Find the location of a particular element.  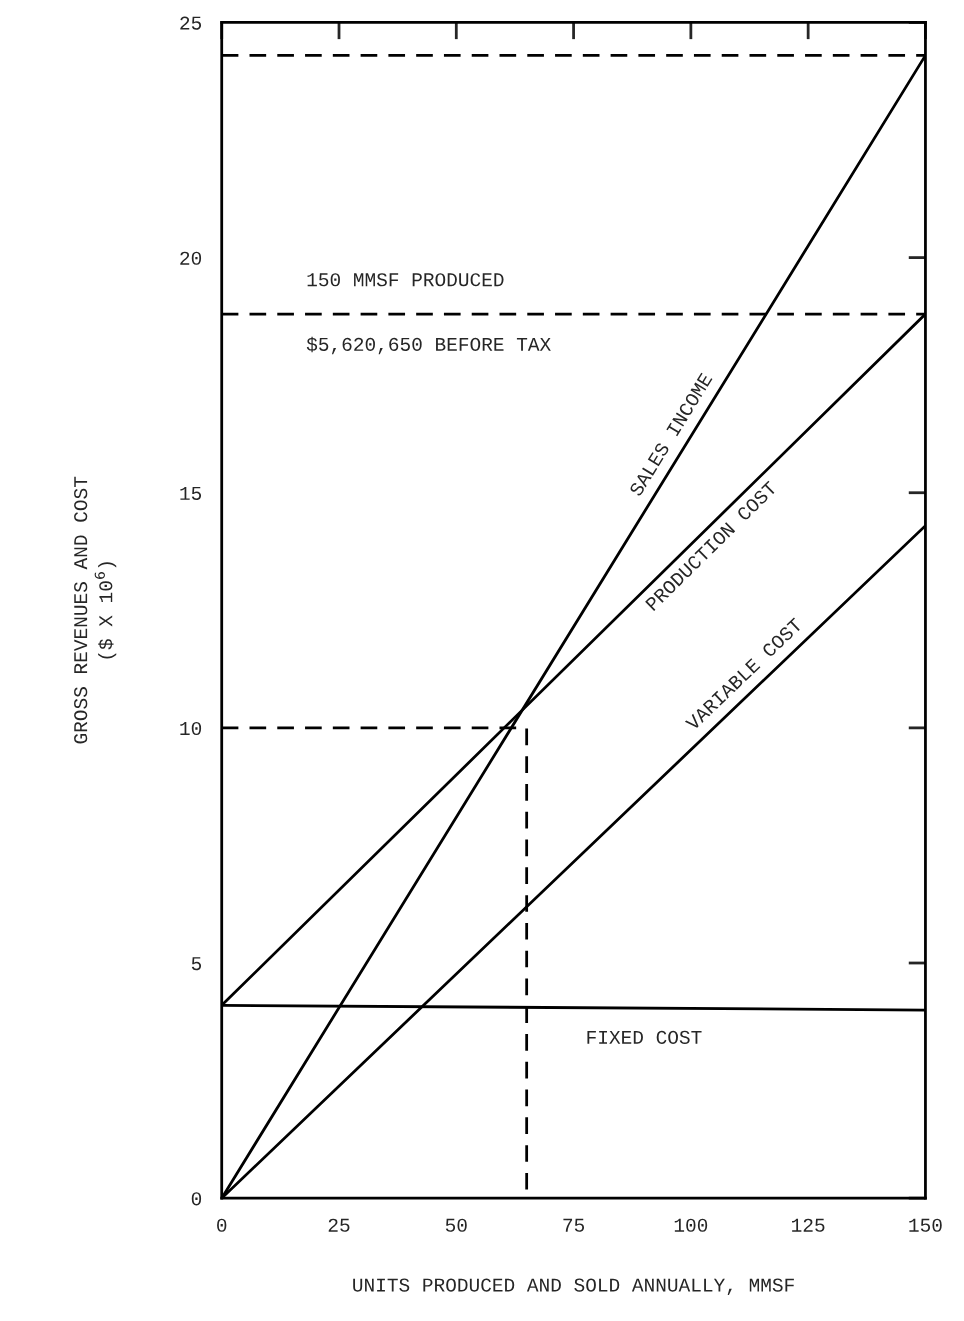

annotation: 150 MMSF PRODUCED is located at coordinates (405, 280).